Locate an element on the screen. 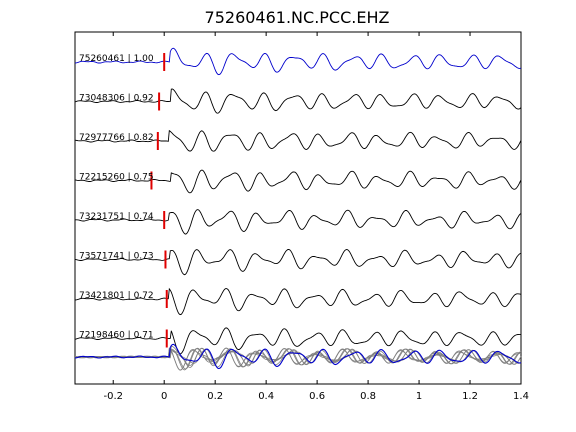 This screenshot has height=432, width=576. trace-label: 73231751 | 0.74 is located at coordinates (116, 217).